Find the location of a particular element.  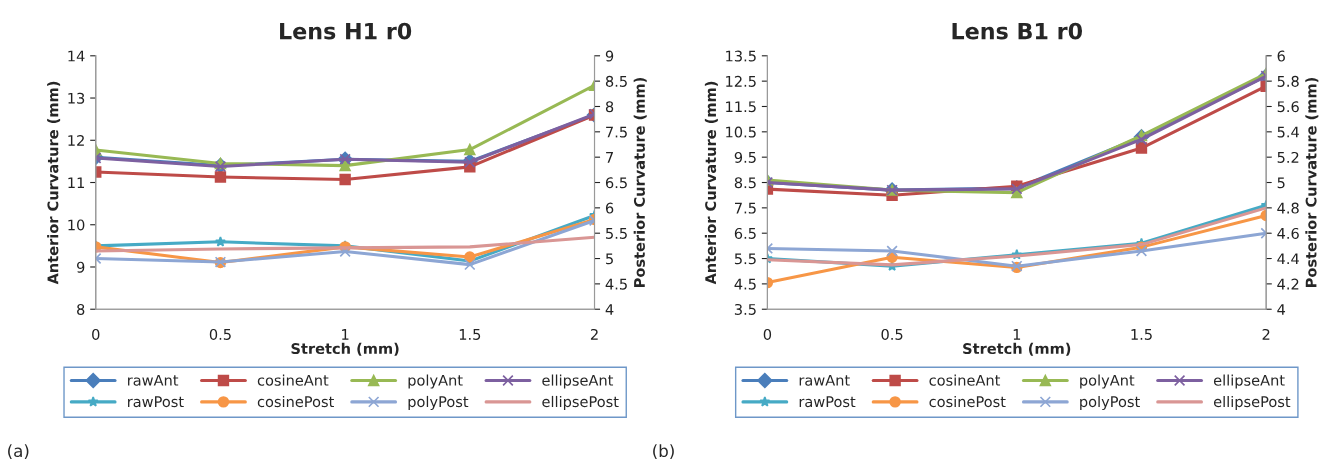

y-tick-label: 8.5 is located at coordinates (745, 183).